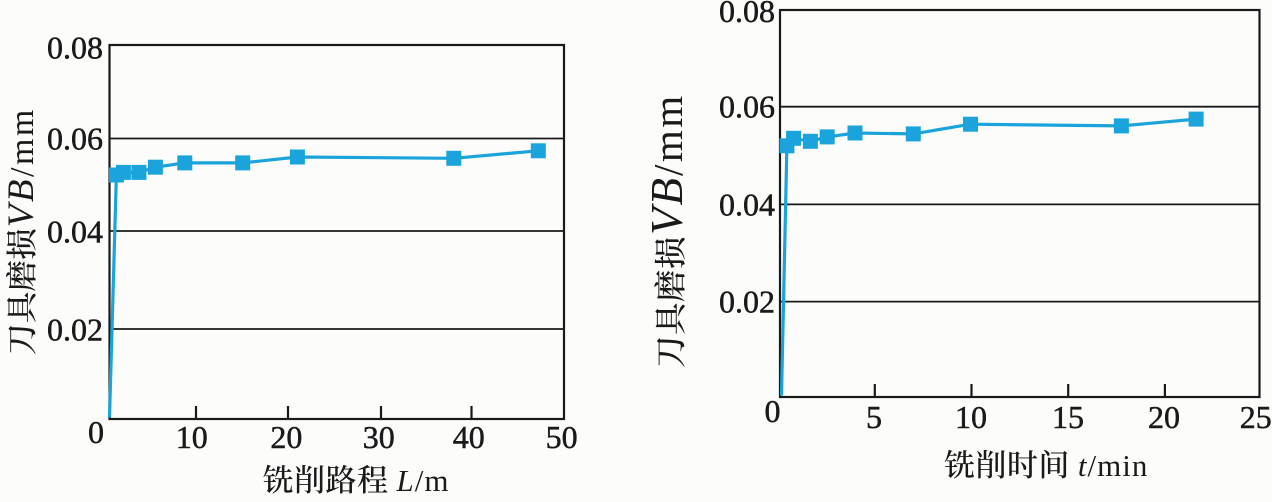 The height and width of the screenshot is (502, 1272). Describe the element at coordinates (1256, 417) in the screenshot. I see `svg-text: 25` at that location.